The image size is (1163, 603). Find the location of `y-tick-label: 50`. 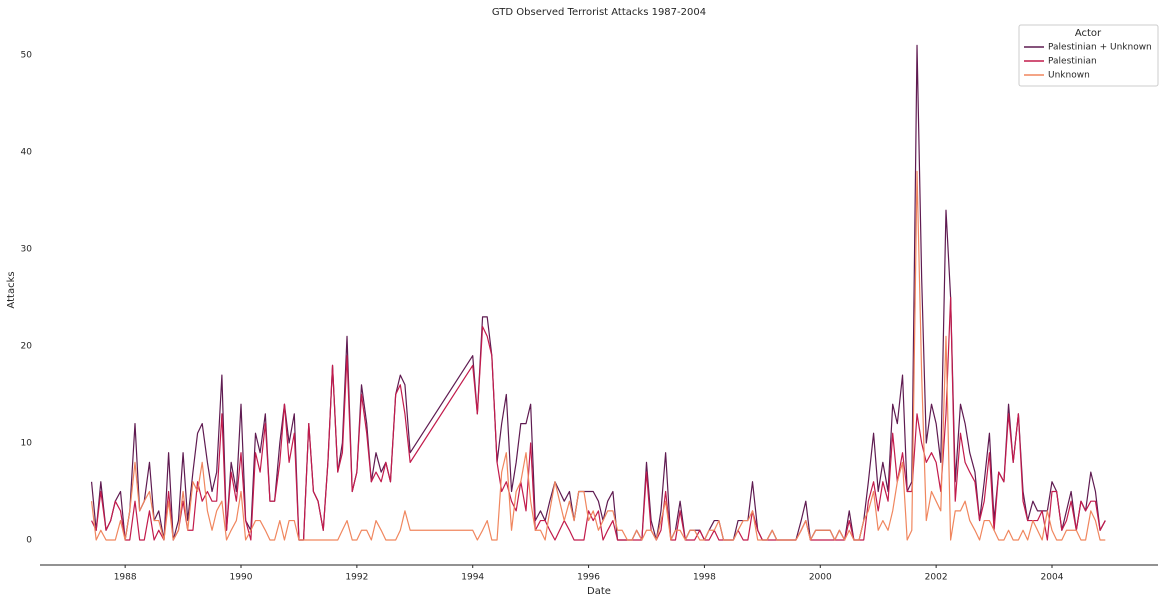

y-tick-label: 50 is located at coordinates (27, 56).